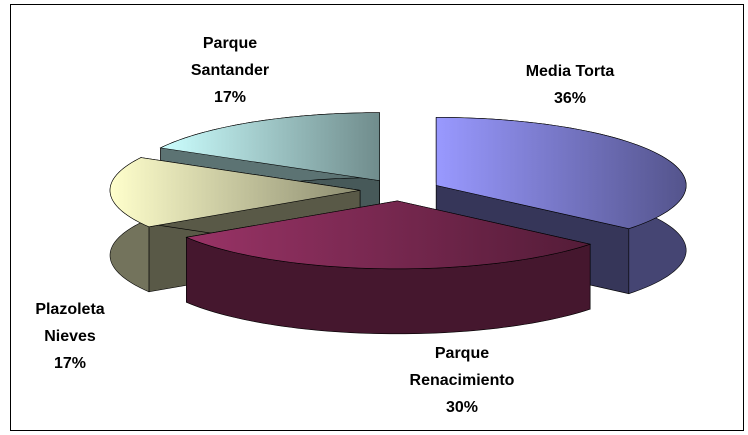  I want to click on slice-label: Media Torta, so click(570, 71).